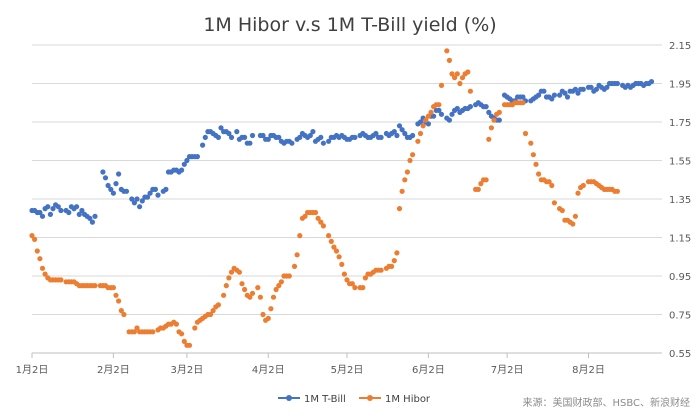 The image size is (700, 420). I want to click on x-tick-label: 4月2日, so click(268, 370).